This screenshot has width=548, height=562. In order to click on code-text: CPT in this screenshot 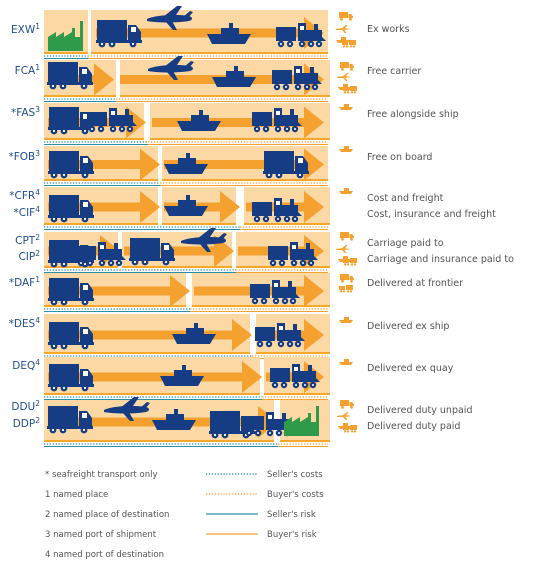, I will do `click(25, 241)`.